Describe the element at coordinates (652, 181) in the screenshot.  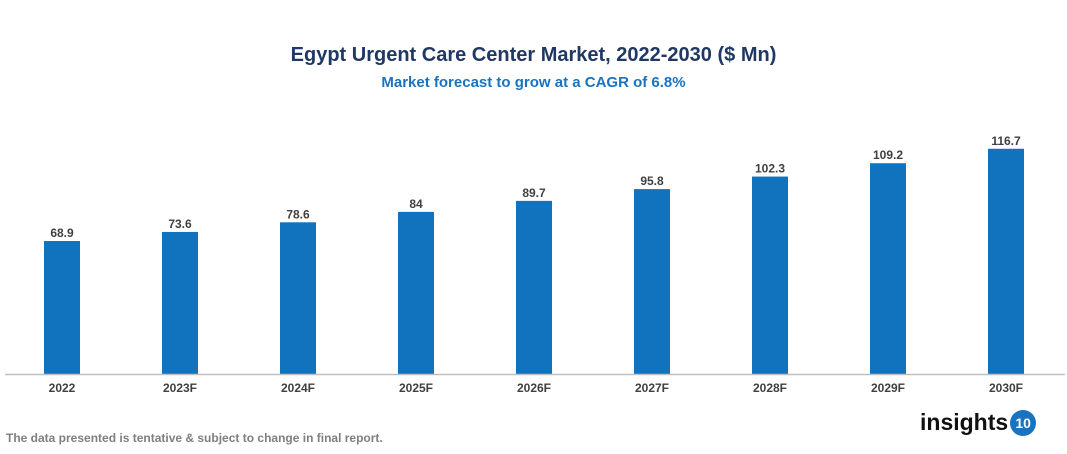
I see `data-label: 95.8` at that location.